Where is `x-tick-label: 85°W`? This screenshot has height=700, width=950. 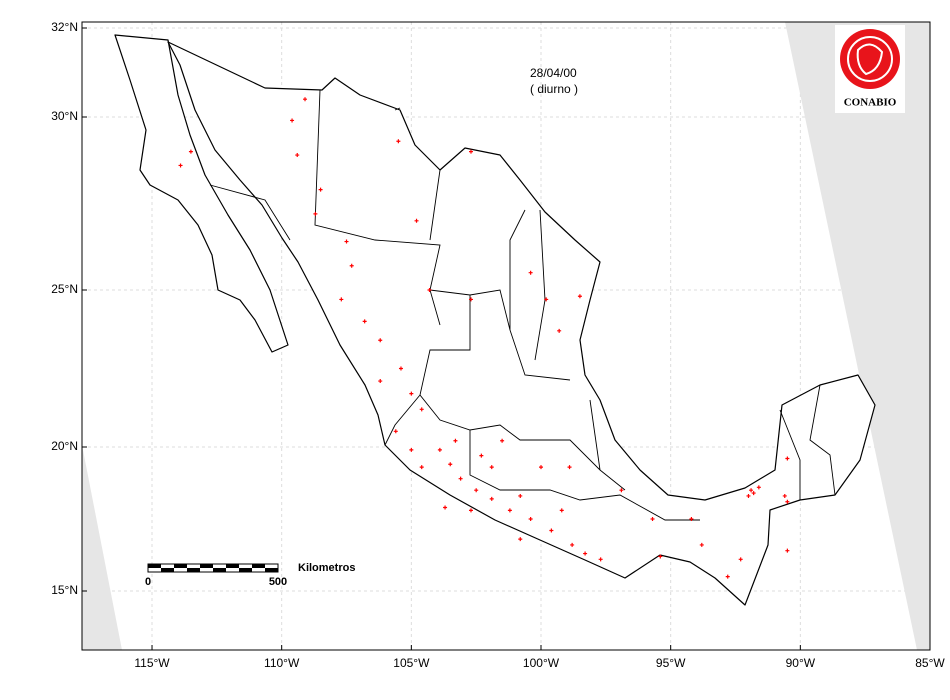 x-tick-label: 85°W is located at coordinates (930, 663).